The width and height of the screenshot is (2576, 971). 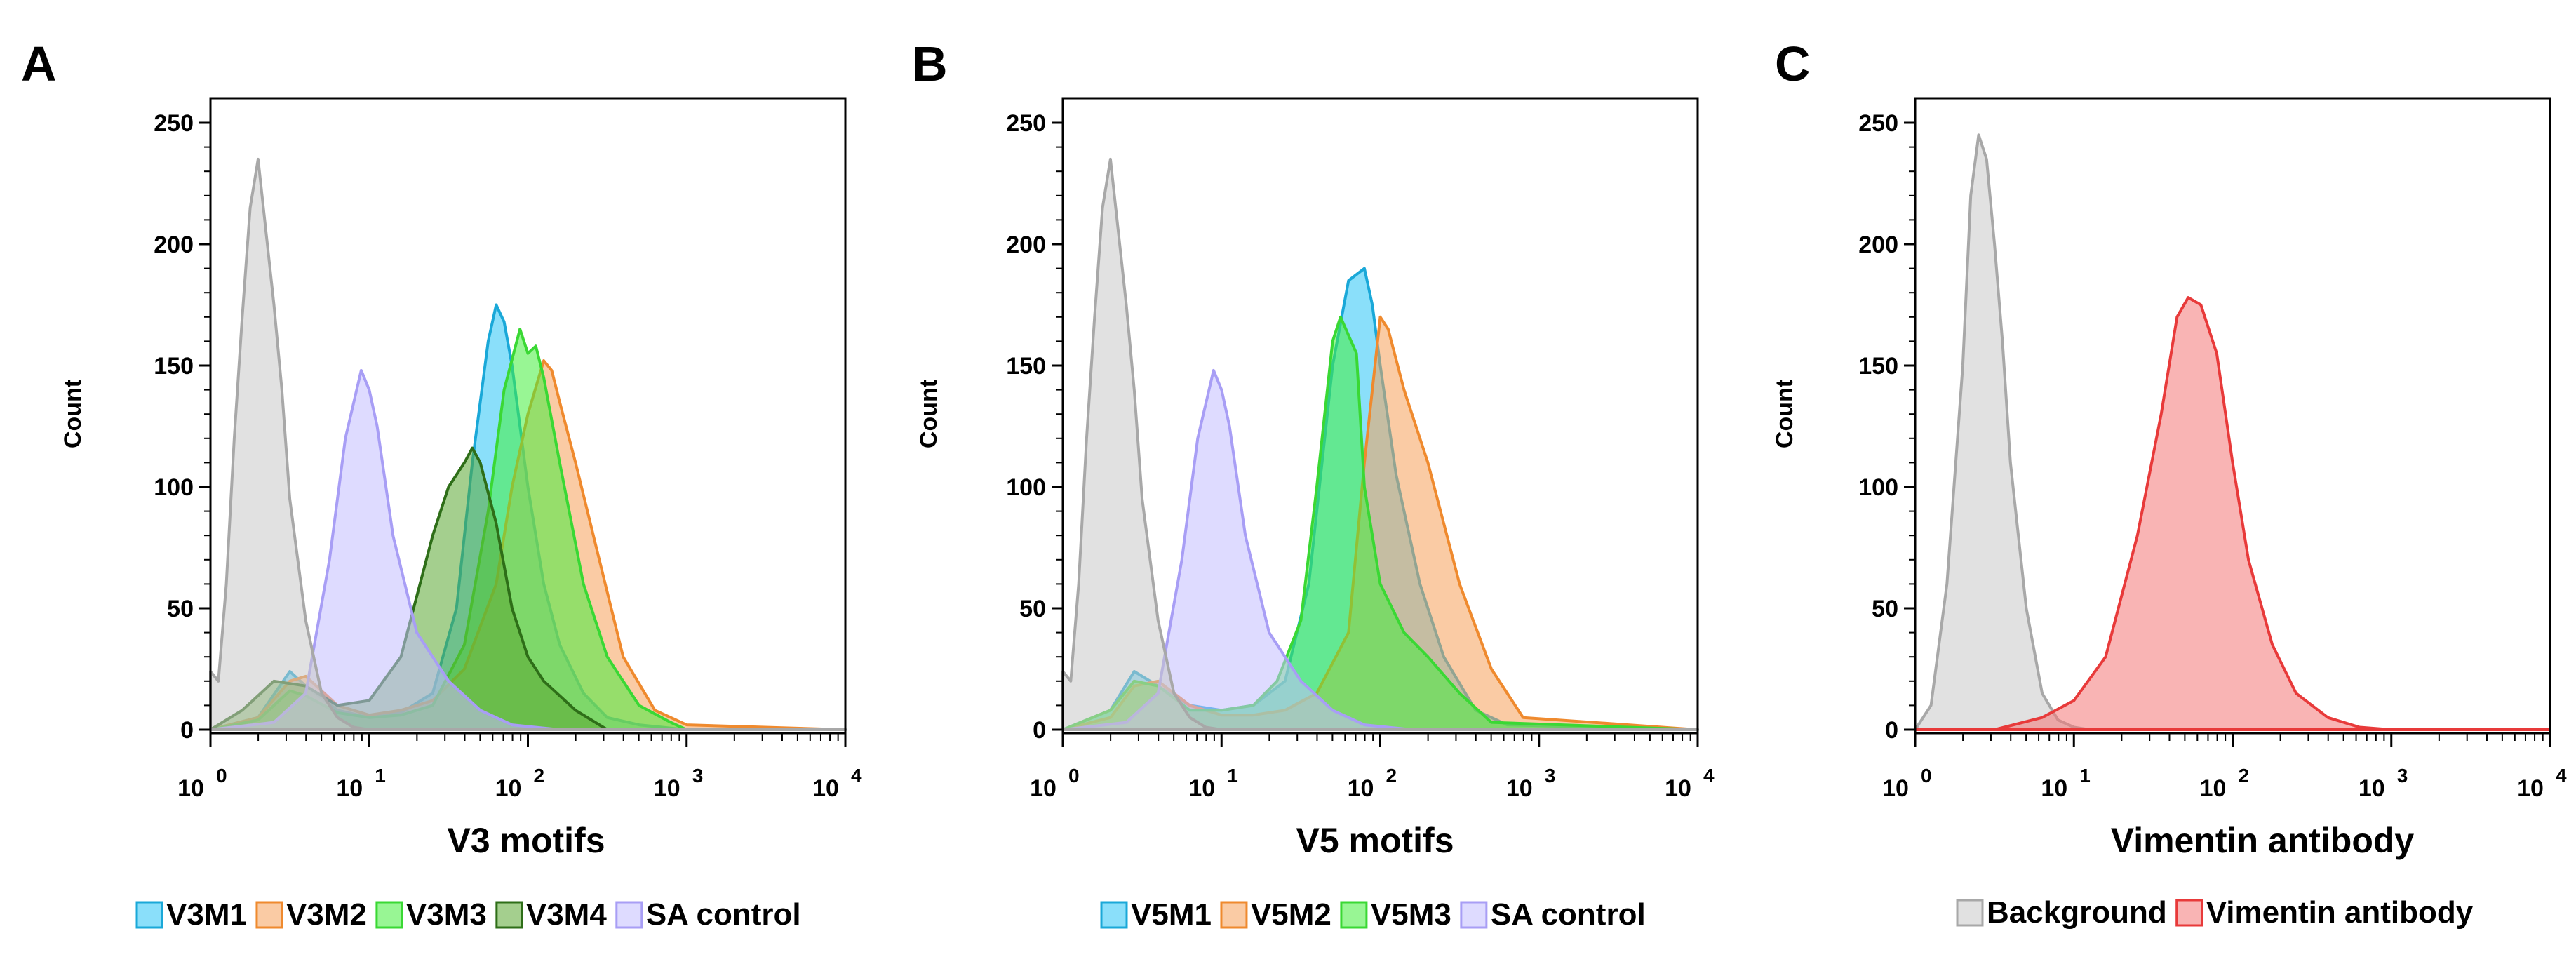 What do you see at coordinates (2340, 912) in the screenshot?
I see `legend-label: Vimentin antibody` at bounding box center [2340, 912].